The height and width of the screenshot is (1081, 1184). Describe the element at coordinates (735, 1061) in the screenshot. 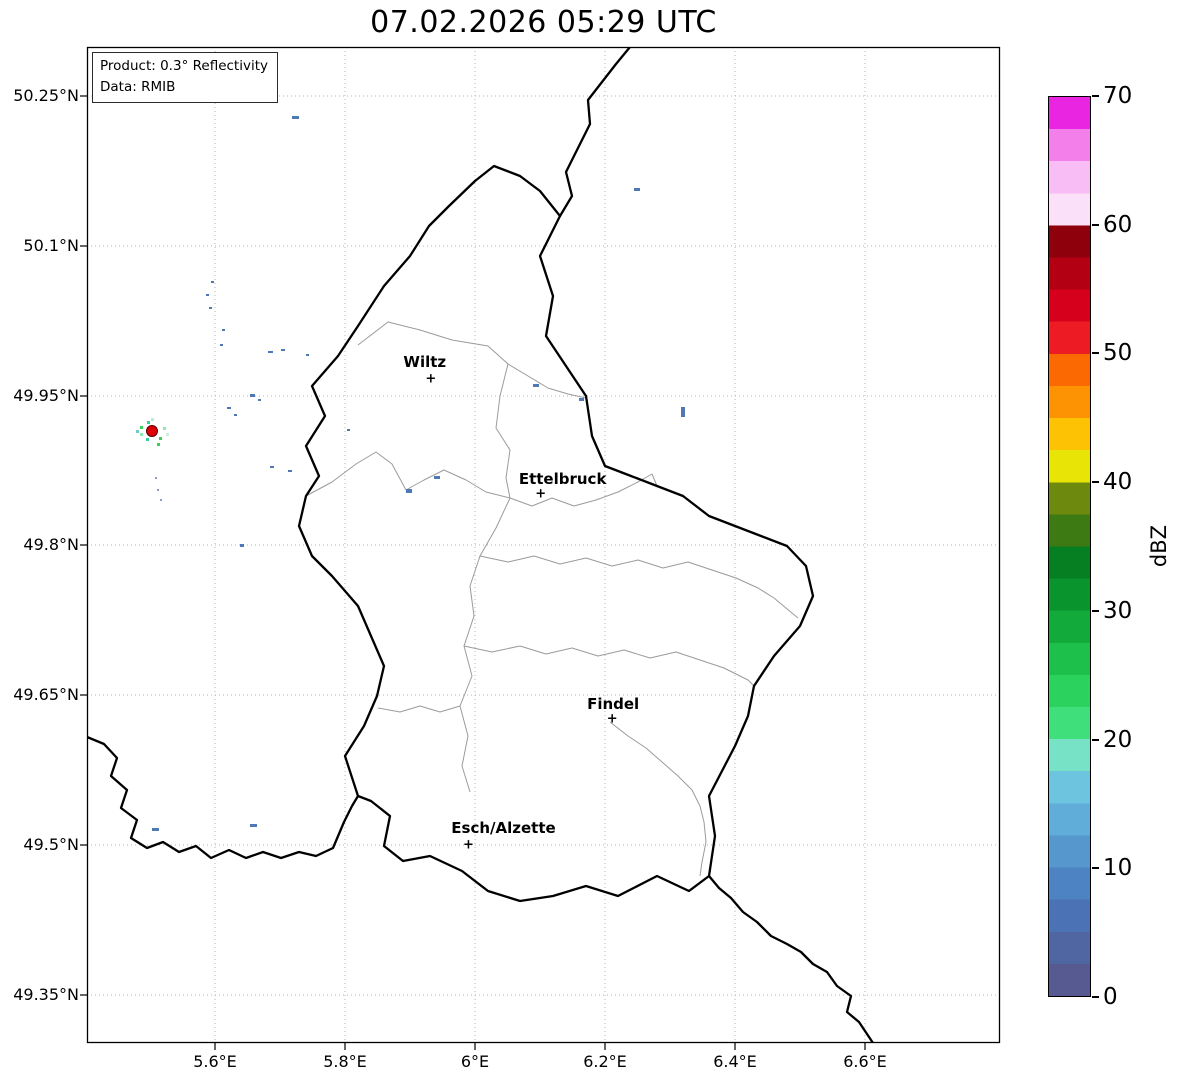

I see `longitude-tick-label: 6.4°E` at that location.